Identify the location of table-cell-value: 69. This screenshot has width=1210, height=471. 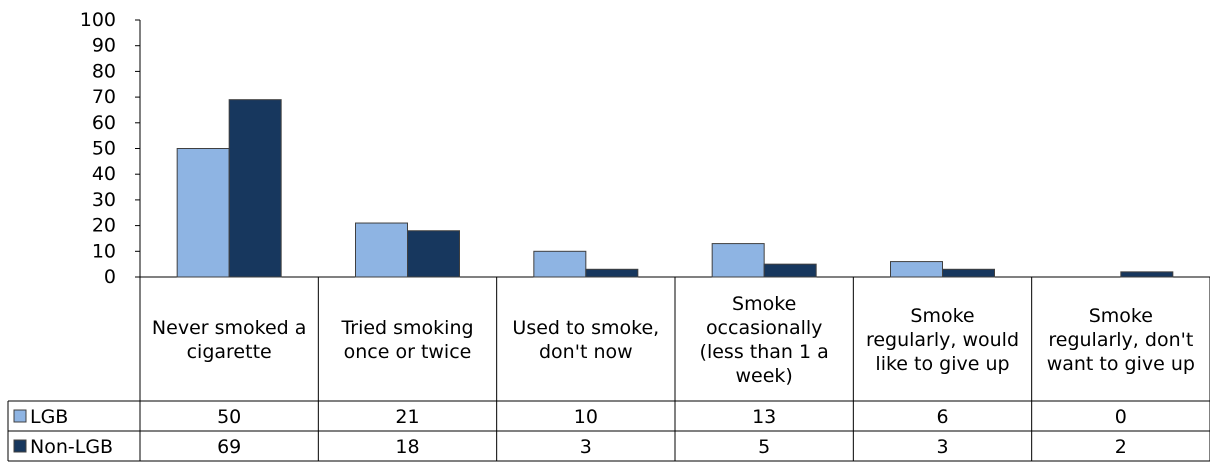
(229, 447).